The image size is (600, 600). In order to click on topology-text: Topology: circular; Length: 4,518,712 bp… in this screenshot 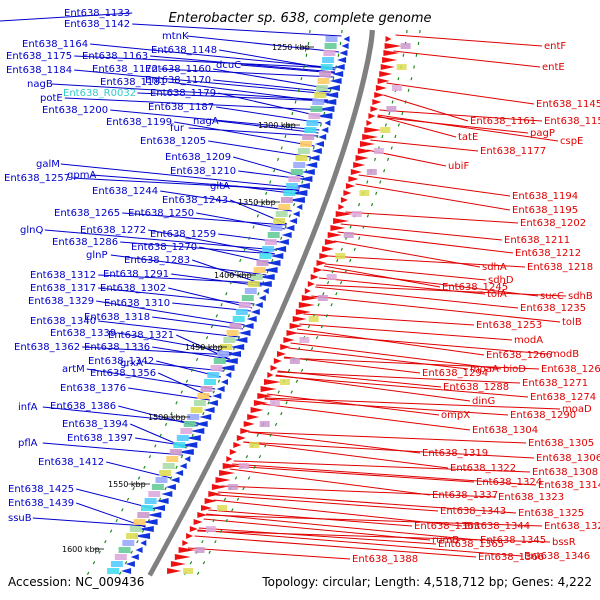, I will do `click(426, 582)`.